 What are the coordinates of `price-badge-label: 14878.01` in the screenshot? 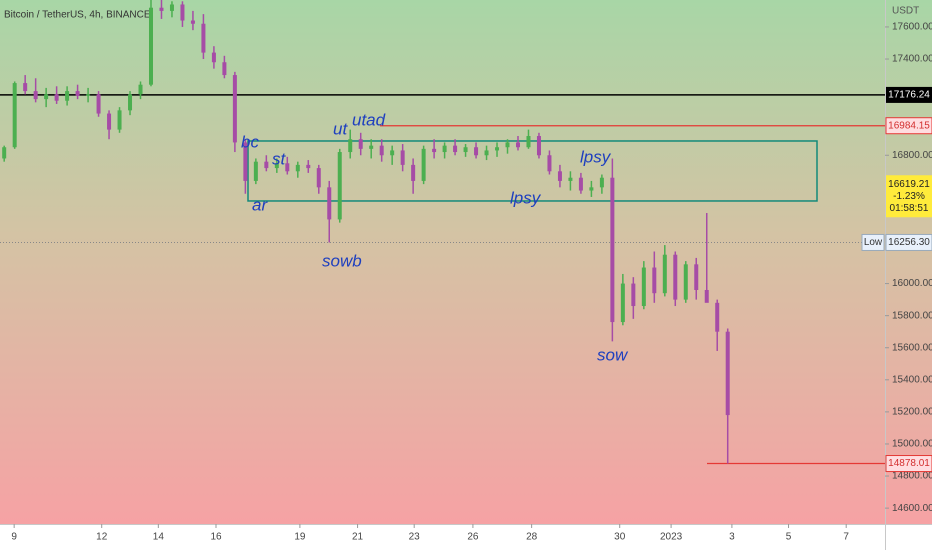 It's located at (909, 463).